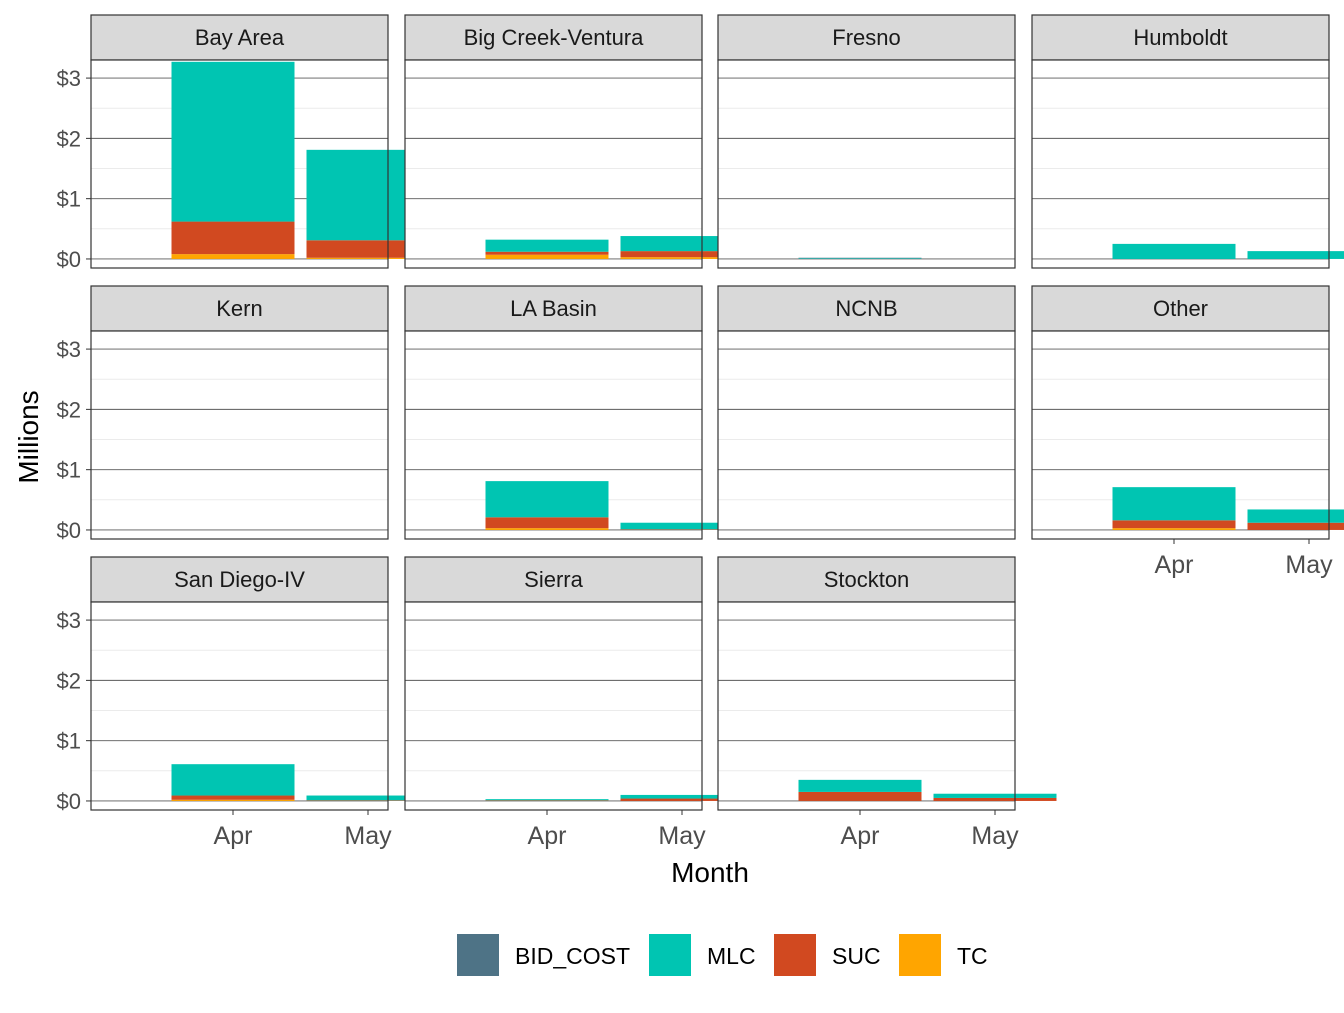 The height and width of the screenshot is (1013, 1344). Describe the element at coordinates (860, 786) in the screenshot. I see `bar-stockton-apr-mlc` at that location.